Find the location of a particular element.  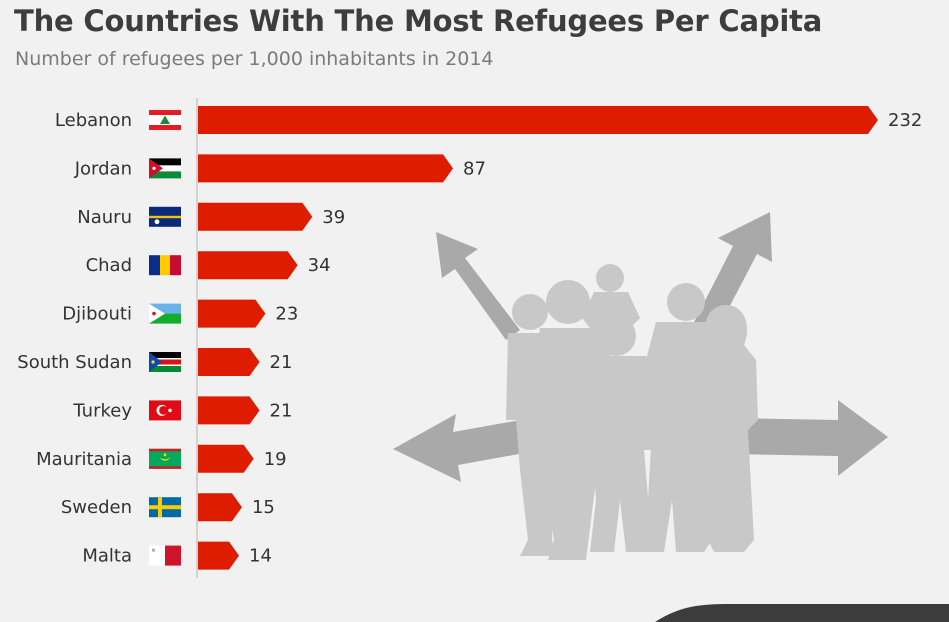

bar-row: Jordan 87 is located at coordinates (280, 168).